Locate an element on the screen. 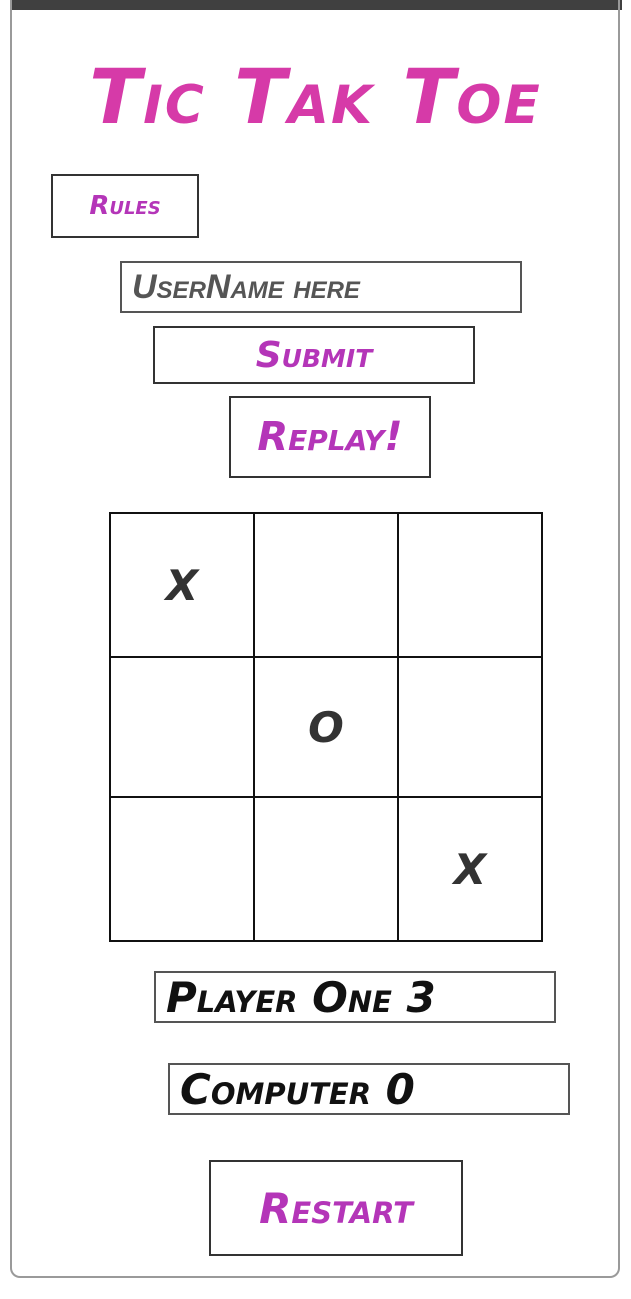  submit-button-label: Submit is located at coordinates (314, 355).